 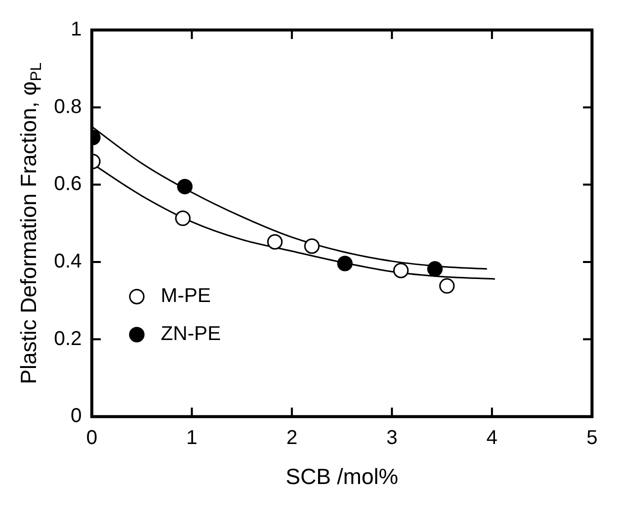 What do you see at coordinates (76, 29) in the screenshot?
I see `y-tick-label: 1` at bounding box center [76, 29].